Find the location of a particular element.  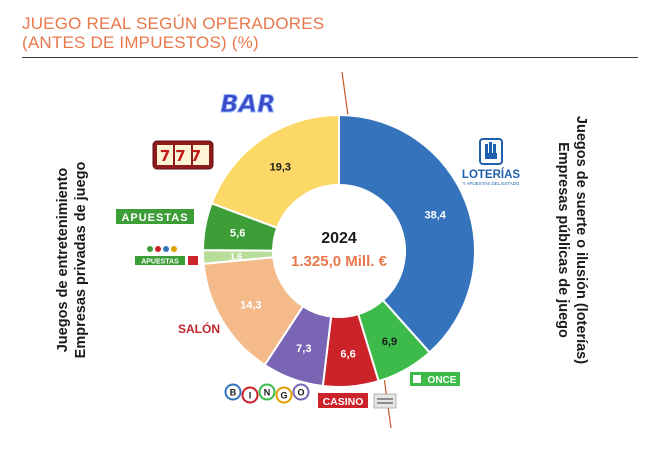

once-logo-text: ONCE is located at coordinates (442, 380).